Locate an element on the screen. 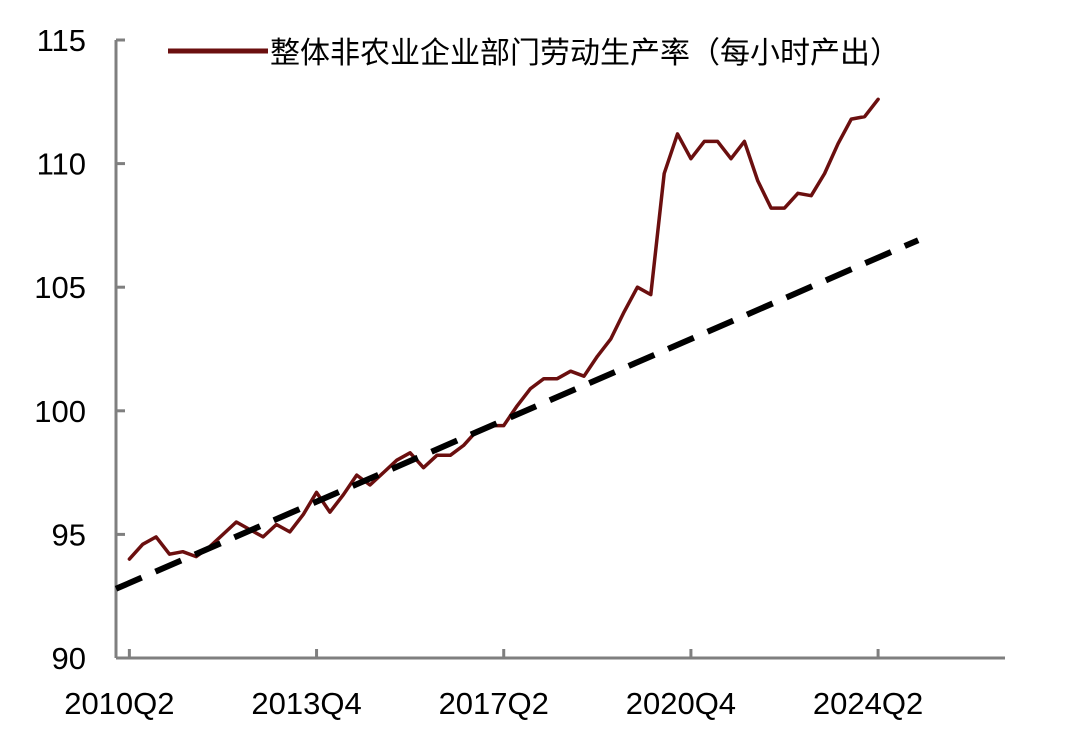 This screenshot has height=735, width=1073. y-tick-label: 115 is located at coordinates (61, 40).